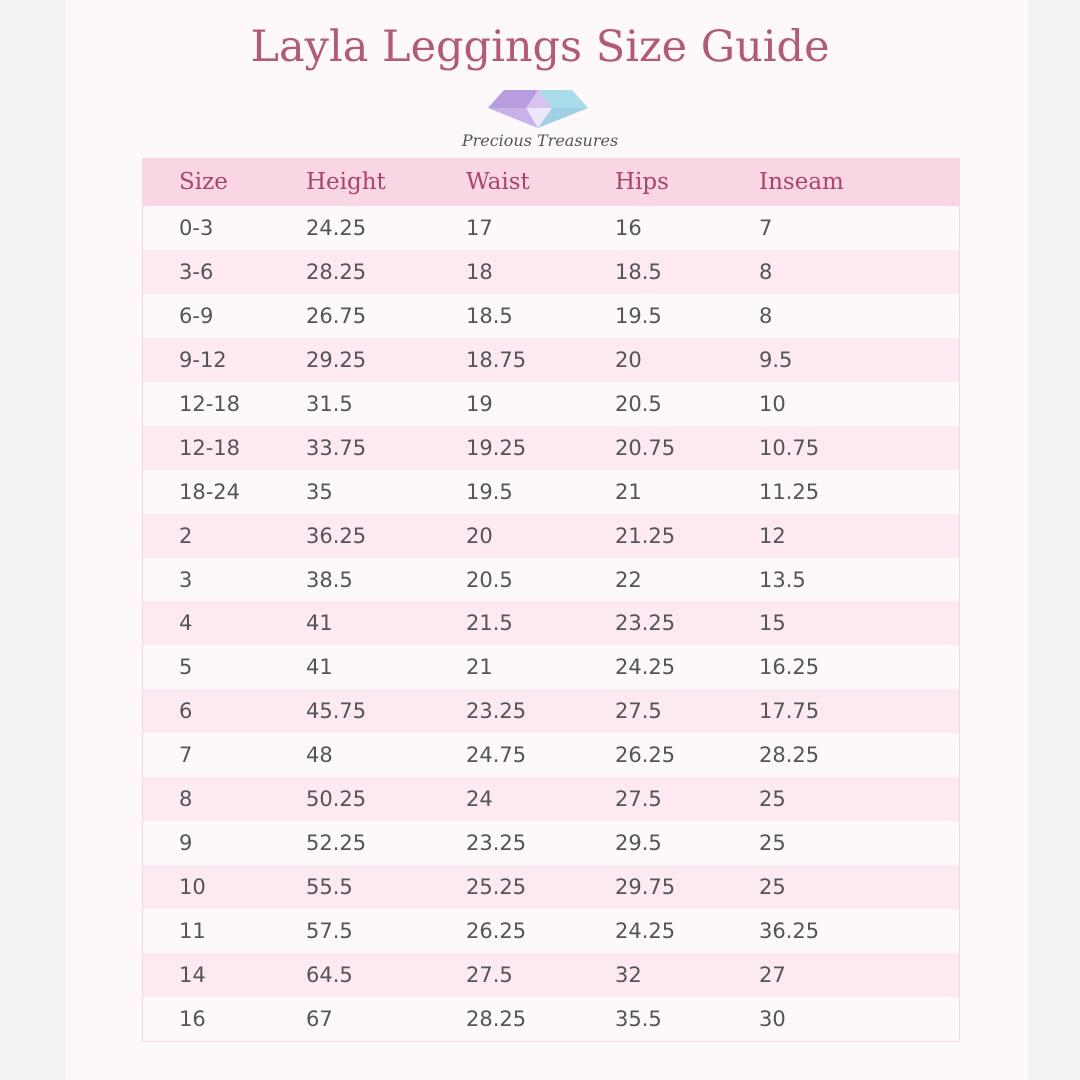  Describe the element at coordinates (789, 711) in the screenshot. I see `table-cell: 17.75` at that location.